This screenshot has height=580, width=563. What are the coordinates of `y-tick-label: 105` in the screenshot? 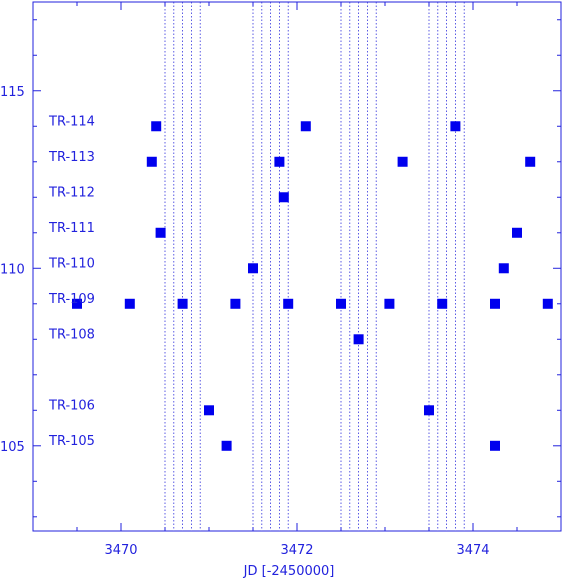 It's located at (12, 447).